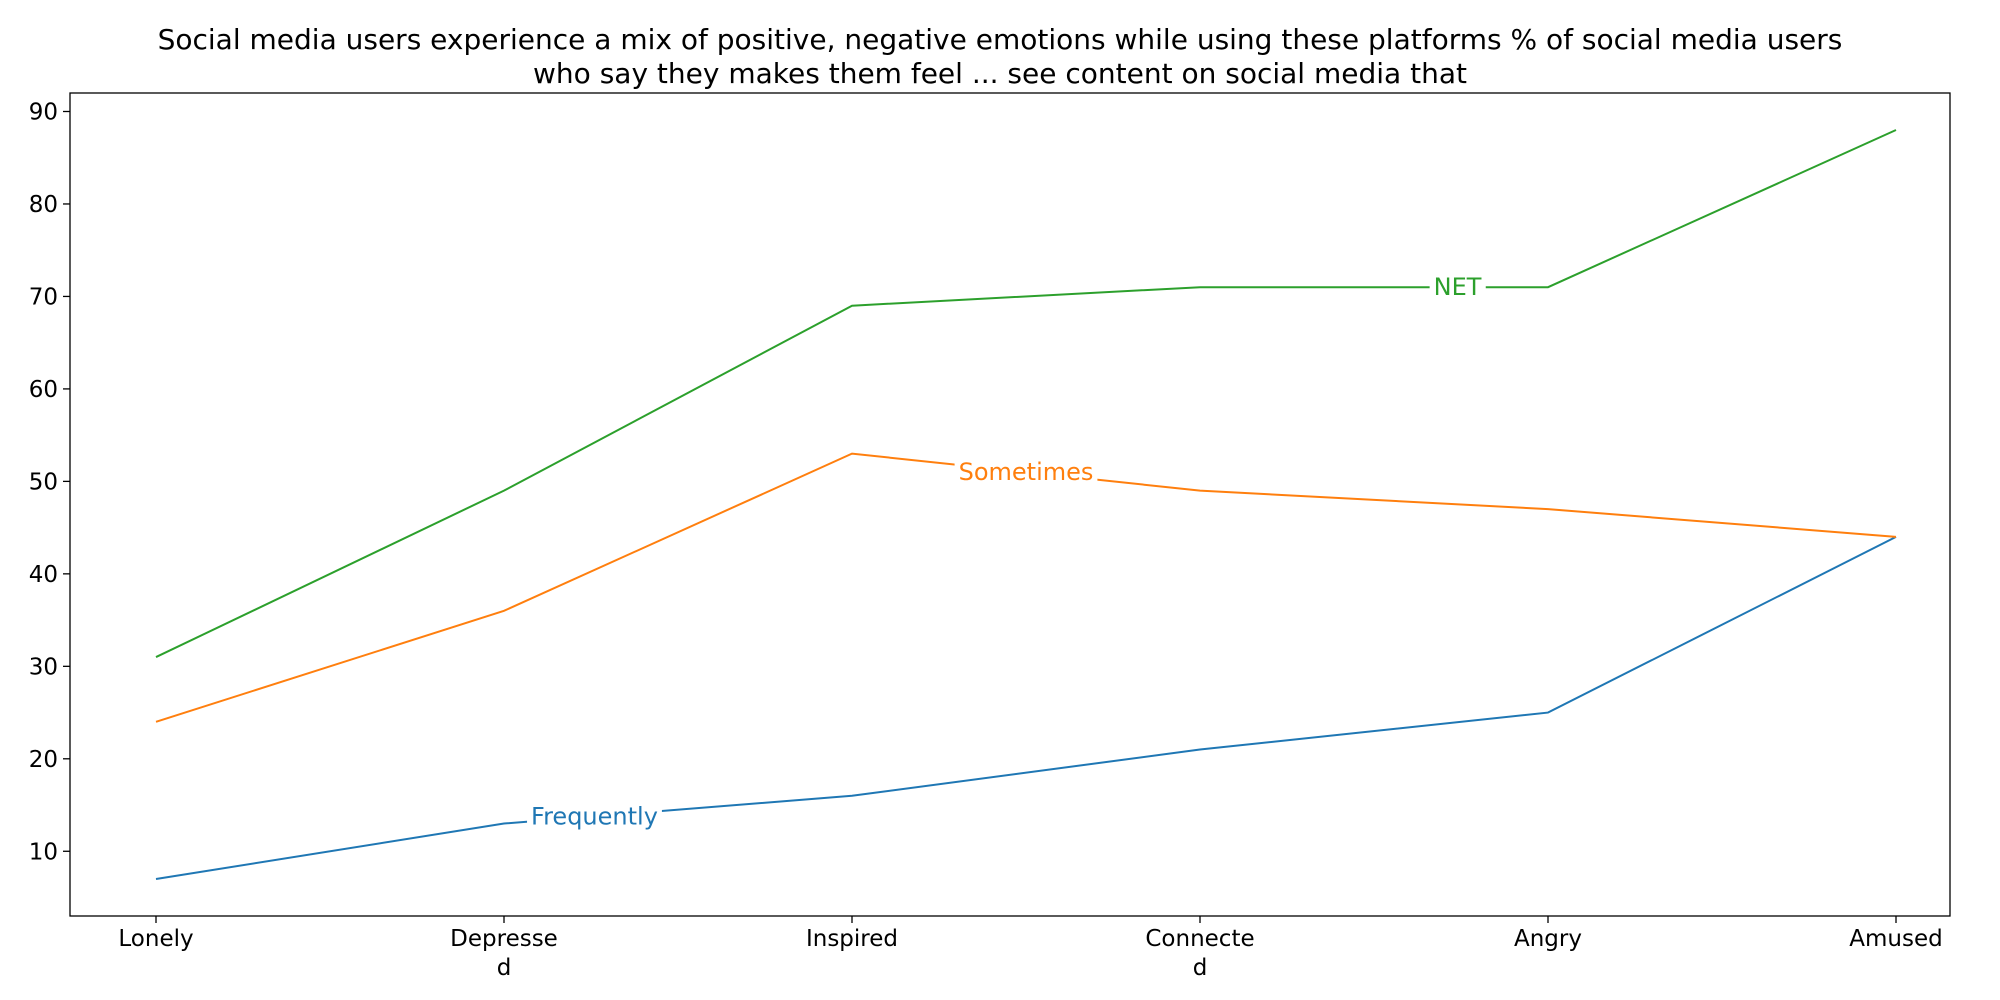  What do you see at coordinates (155, 939) in the screenshot?
I see `x-tick-label: Lonely` at bounding box center [155, 939].